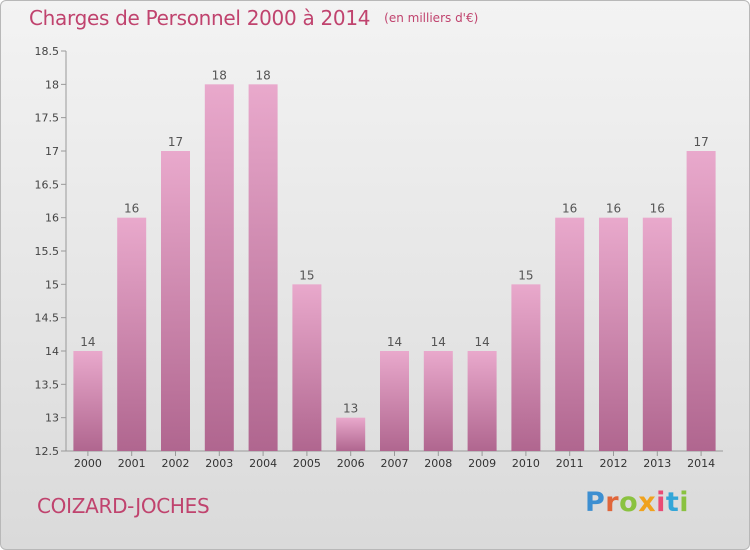 The height and width of the screenshot is (550, 750). I want to click on bar-2005, so click(307, 367).